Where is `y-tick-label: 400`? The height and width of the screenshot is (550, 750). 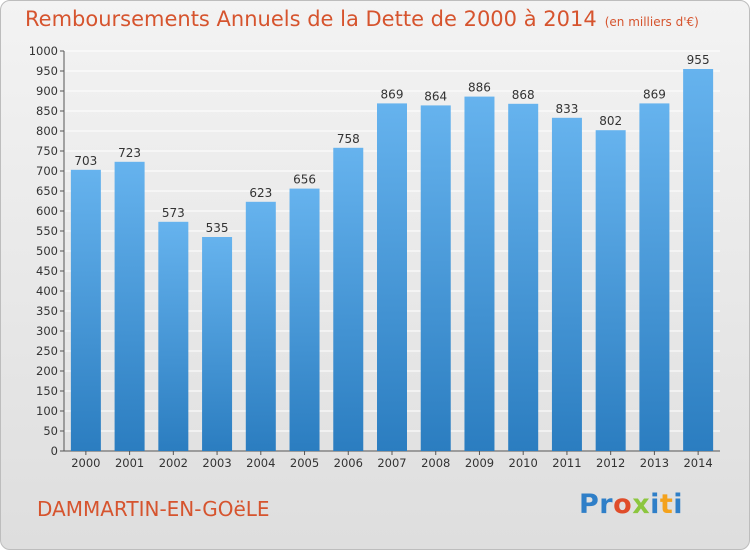
y-tick-label: 400 is located at coordinates (47, 291).